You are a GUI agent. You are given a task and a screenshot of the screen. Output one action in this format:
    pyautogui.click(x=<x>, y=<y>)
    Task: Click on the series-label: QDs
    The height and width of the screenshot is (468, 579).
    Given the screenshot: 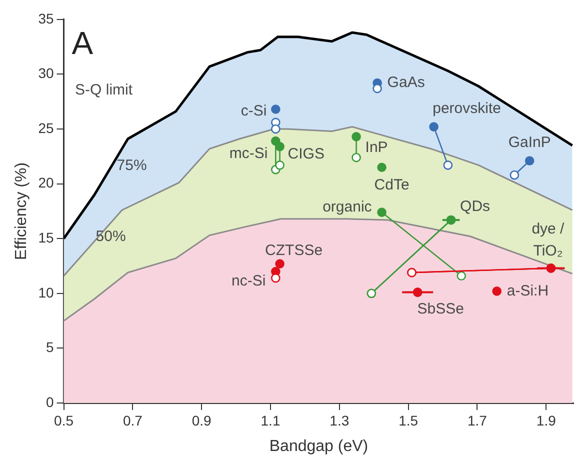 What is the action you would take?
    pyautogui.click(x=475, y=207)
    